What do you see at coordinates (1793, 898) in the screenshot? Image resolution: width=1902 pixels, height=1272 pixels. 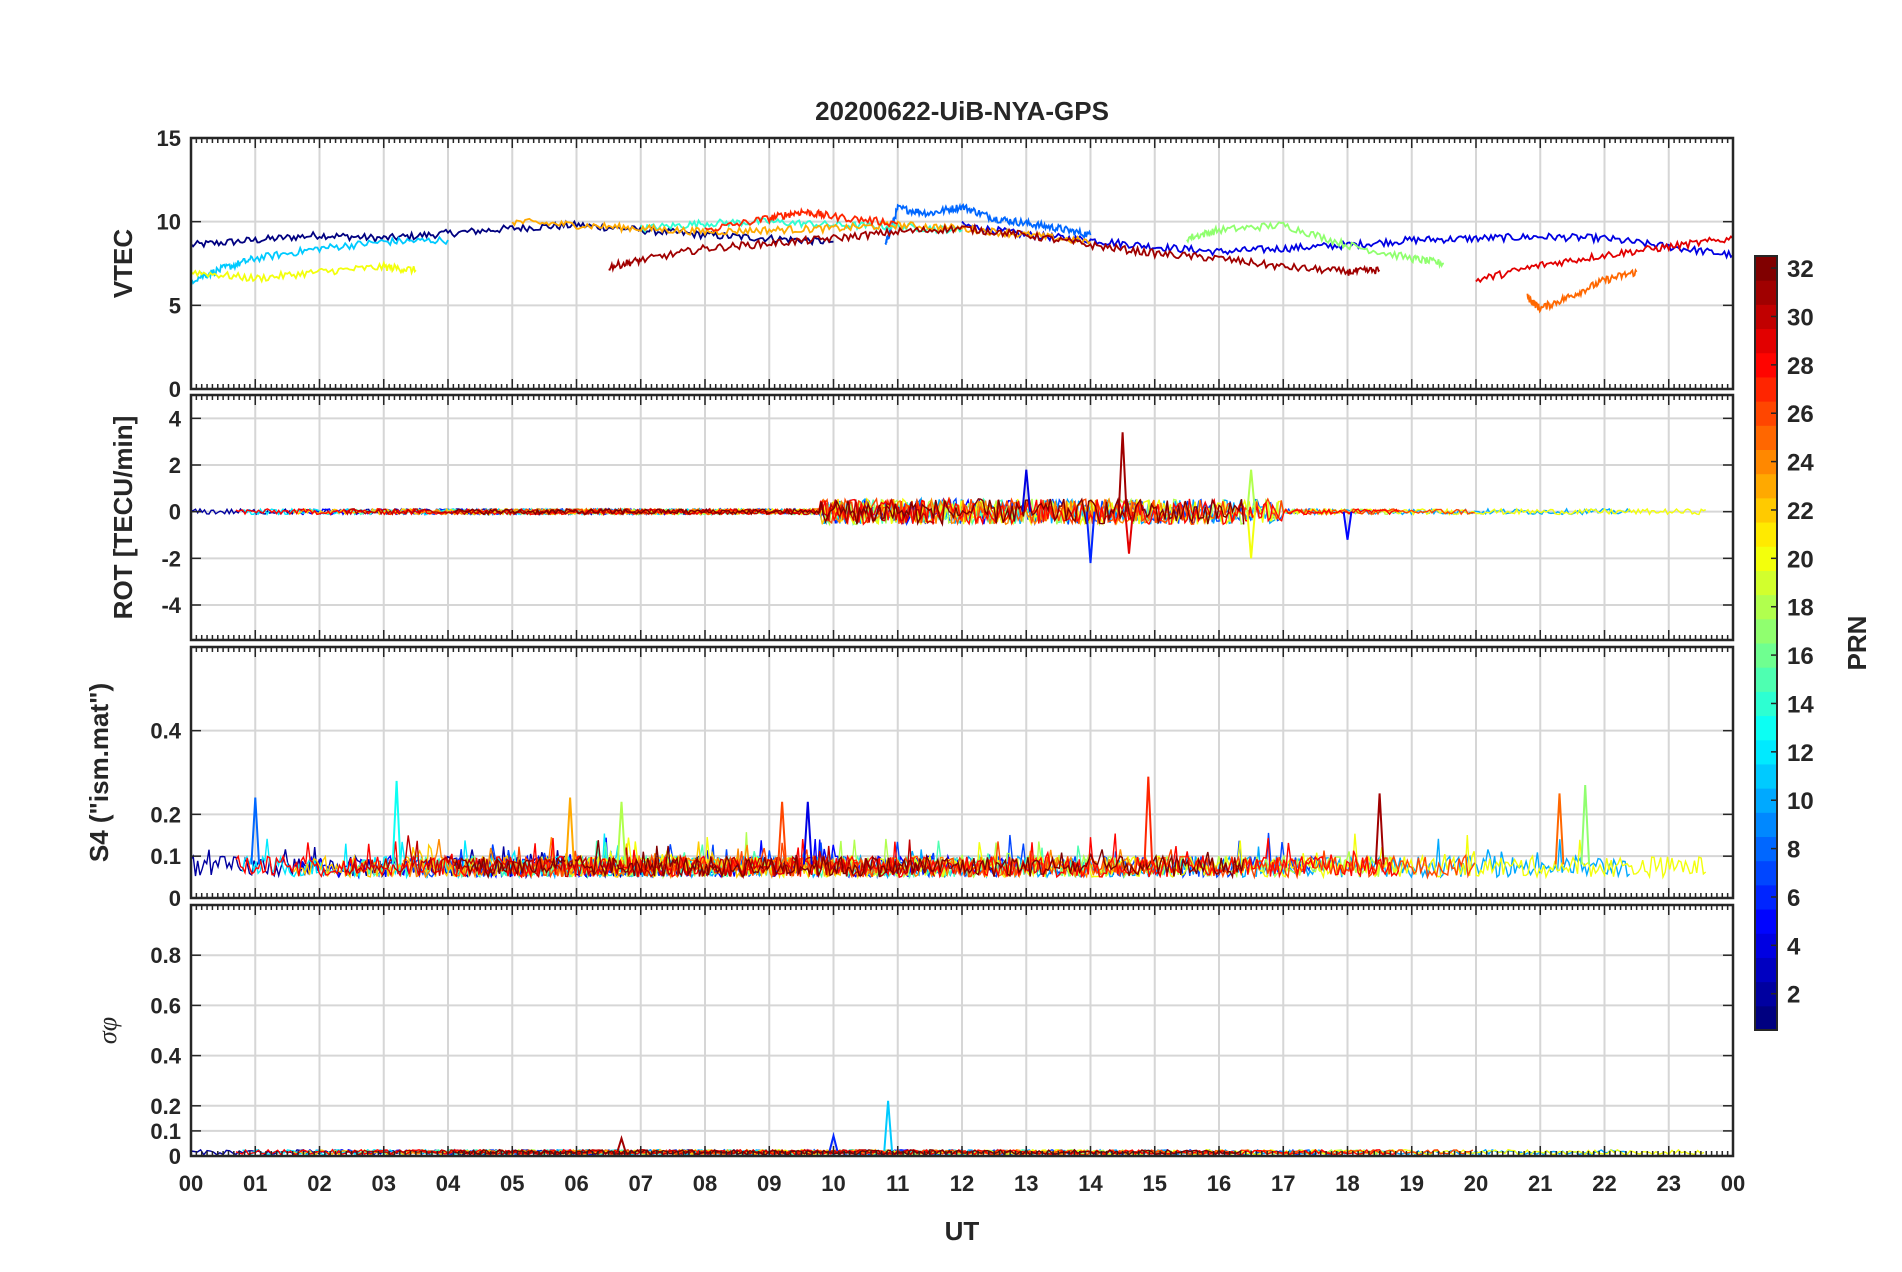 I see `colorbar-tick-label: 6` at bounding box center [1793, 898].